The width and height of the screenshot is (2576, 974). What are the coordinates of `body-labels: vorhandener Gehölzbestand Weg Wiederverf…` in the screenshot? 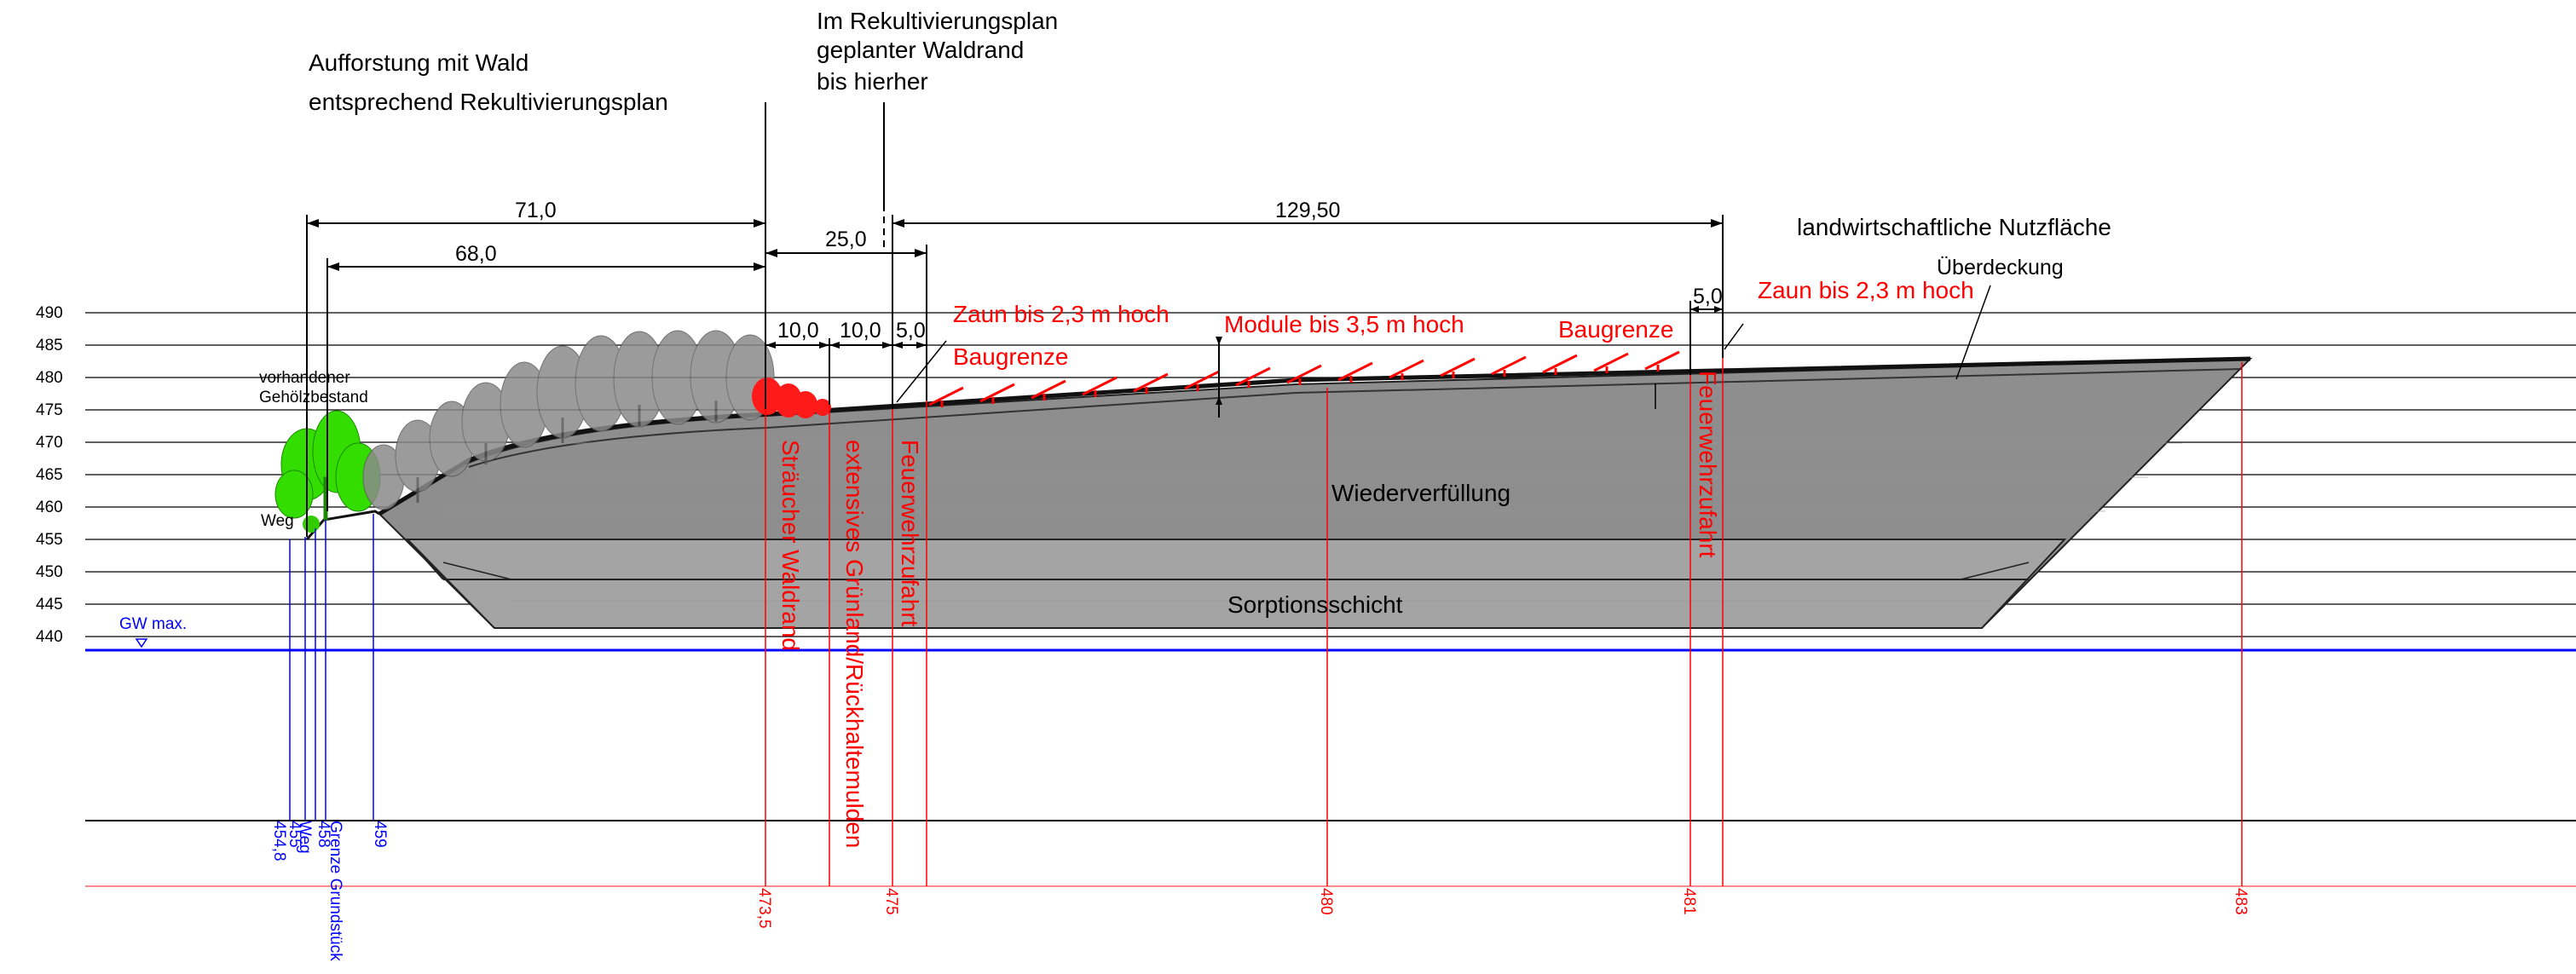 It's located at (884, 493).